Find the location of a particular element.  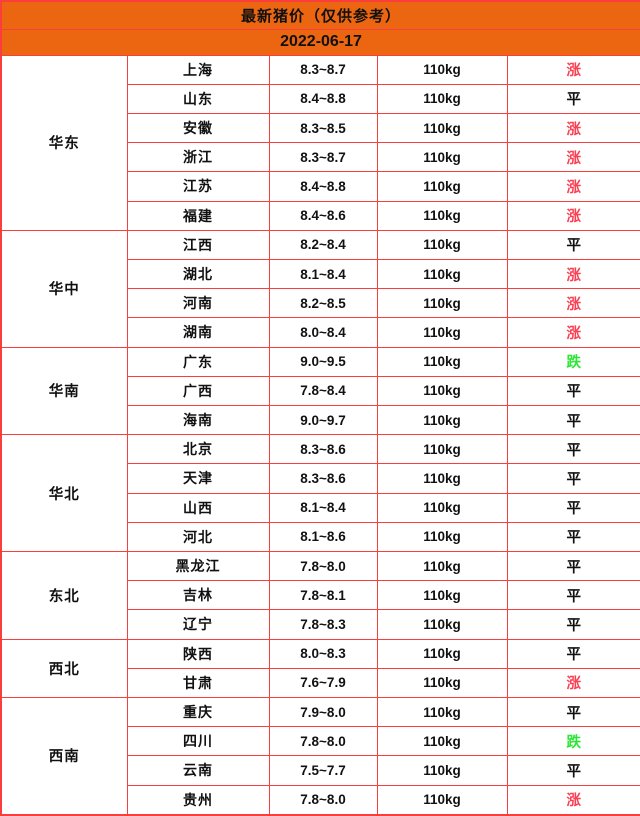

table-row: 四川 7.8~8.0 110kg 跌 is located at coordinates (320, 741).